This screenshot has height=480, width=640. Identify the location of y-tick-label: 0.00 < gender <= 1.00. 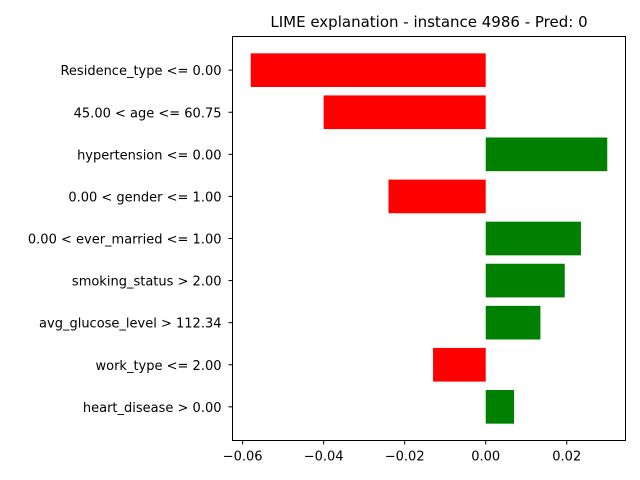
(144, 197).